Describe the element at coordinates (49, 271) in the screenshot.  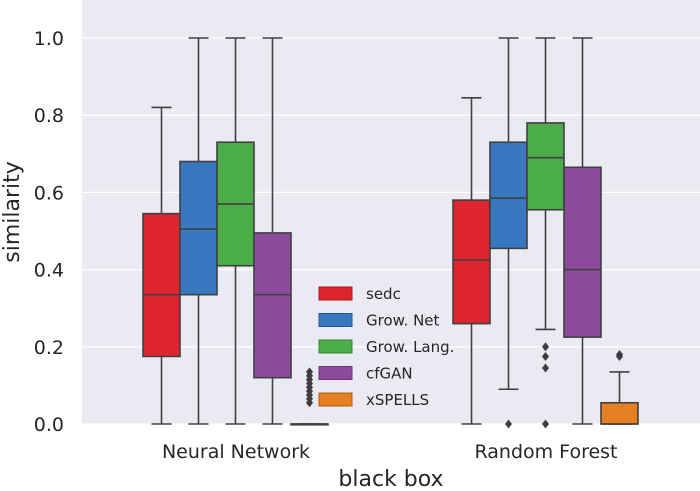
I see `y-tick-label: 0.4` at that location.